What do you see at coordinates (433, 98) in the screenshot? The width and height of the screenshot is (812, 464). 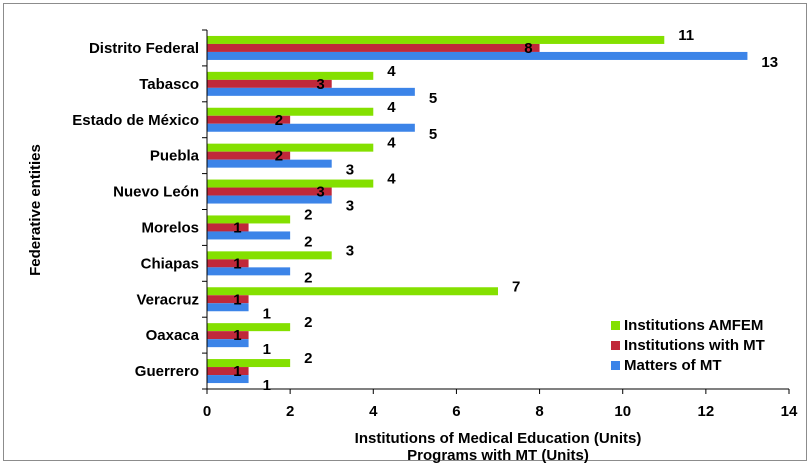 I see `value-label-matters-of-mt-tabasco: 5` at bounding box center [433, 98].